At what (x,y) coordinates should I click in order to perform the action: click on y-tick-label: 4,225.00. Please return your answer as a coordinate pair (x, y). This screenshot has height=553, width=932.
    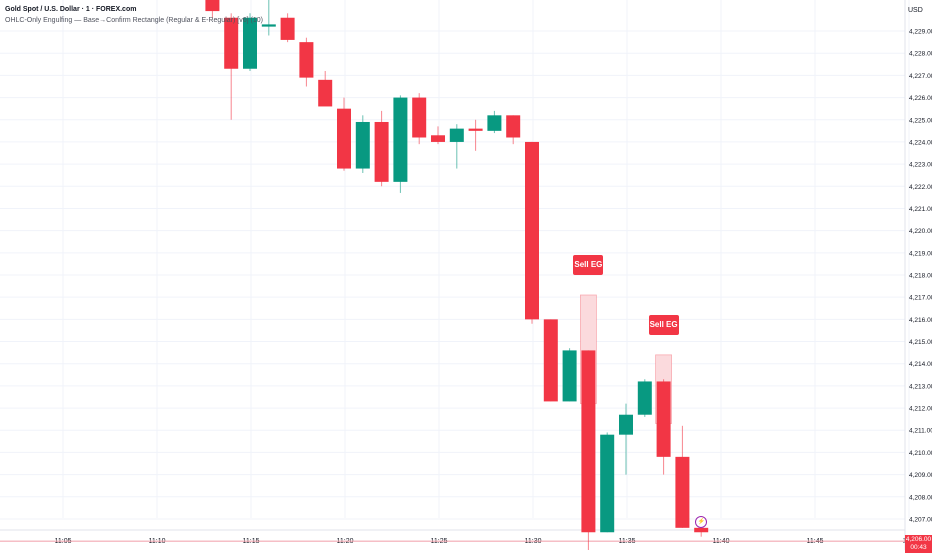
    Looking at the image, I should click on (920, 120).